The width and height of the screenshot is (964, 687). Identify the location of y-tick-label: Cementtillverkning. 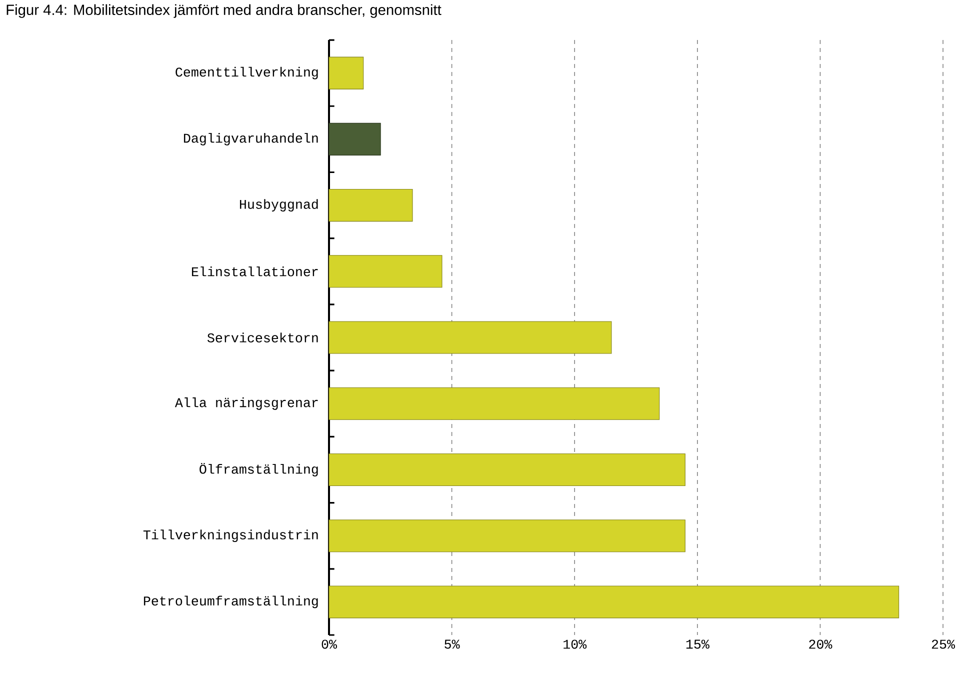
(247, 73).